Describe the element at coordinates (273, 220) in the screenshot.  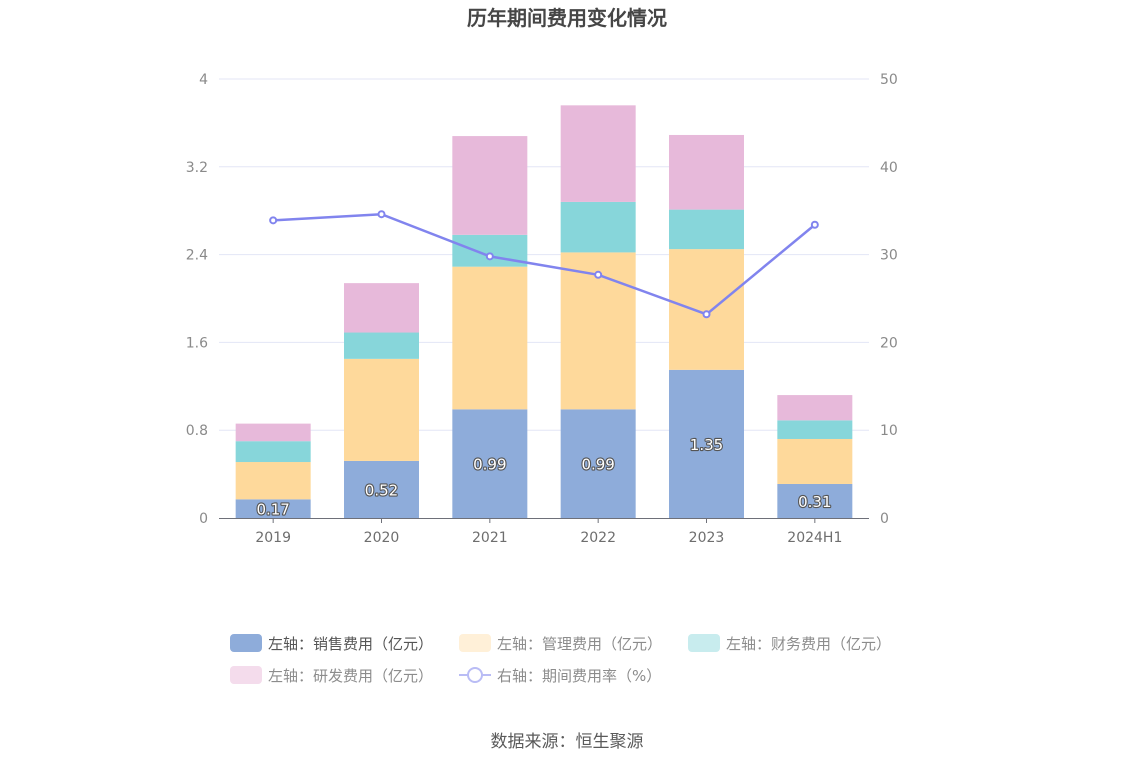
I see `line-point-2019` at that location.